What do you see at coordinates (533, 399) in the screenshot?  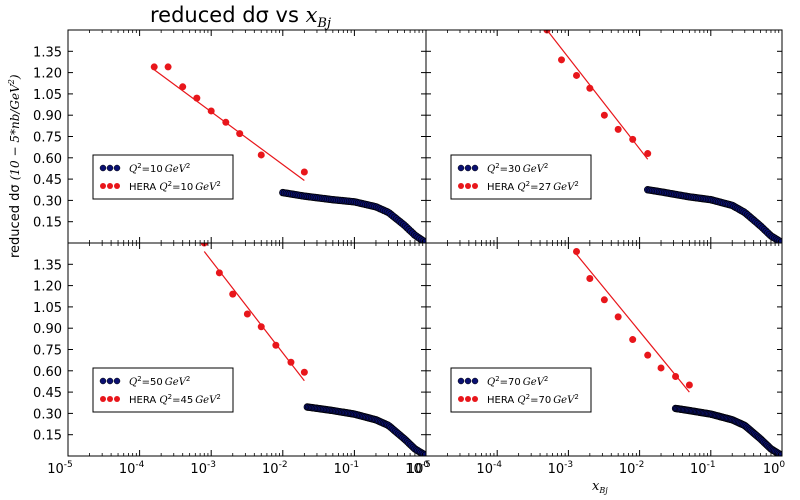 I see `legend-label: HERA Q2=70 GeV2` at bounding box center [533, 399].